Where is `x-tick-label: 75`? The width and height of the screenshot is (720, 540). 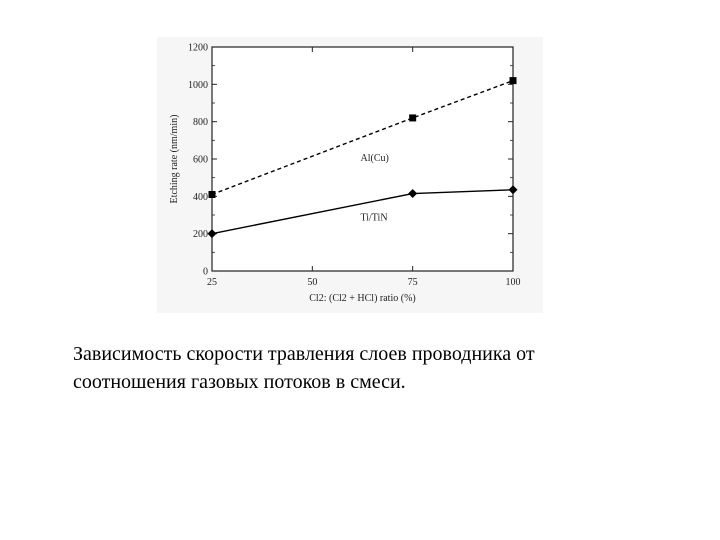
x-tick-label: 75 is located at coordinates (413, 282).